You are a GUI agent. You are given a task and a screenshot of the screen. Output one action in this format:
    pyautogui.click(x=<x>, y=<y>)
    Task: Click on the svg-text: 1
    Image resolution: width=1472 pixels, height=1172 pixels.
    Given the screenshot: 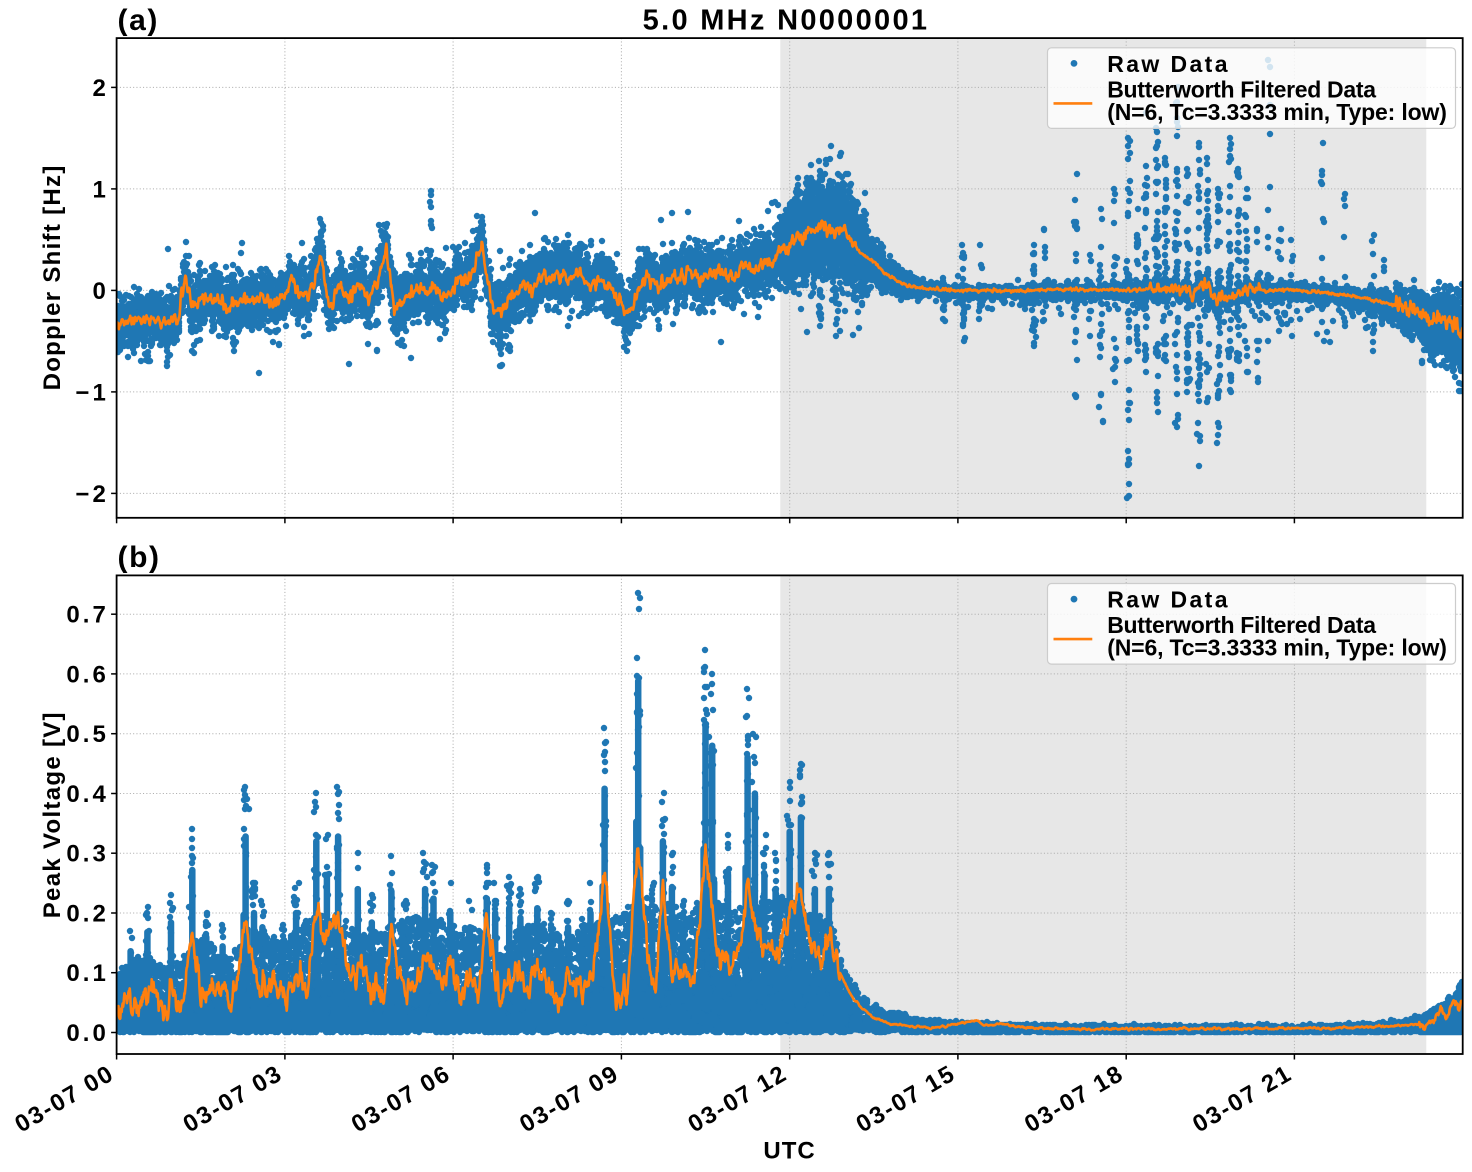 What is the action you would take?
    pyautogui.click(x=100, y=189)
    